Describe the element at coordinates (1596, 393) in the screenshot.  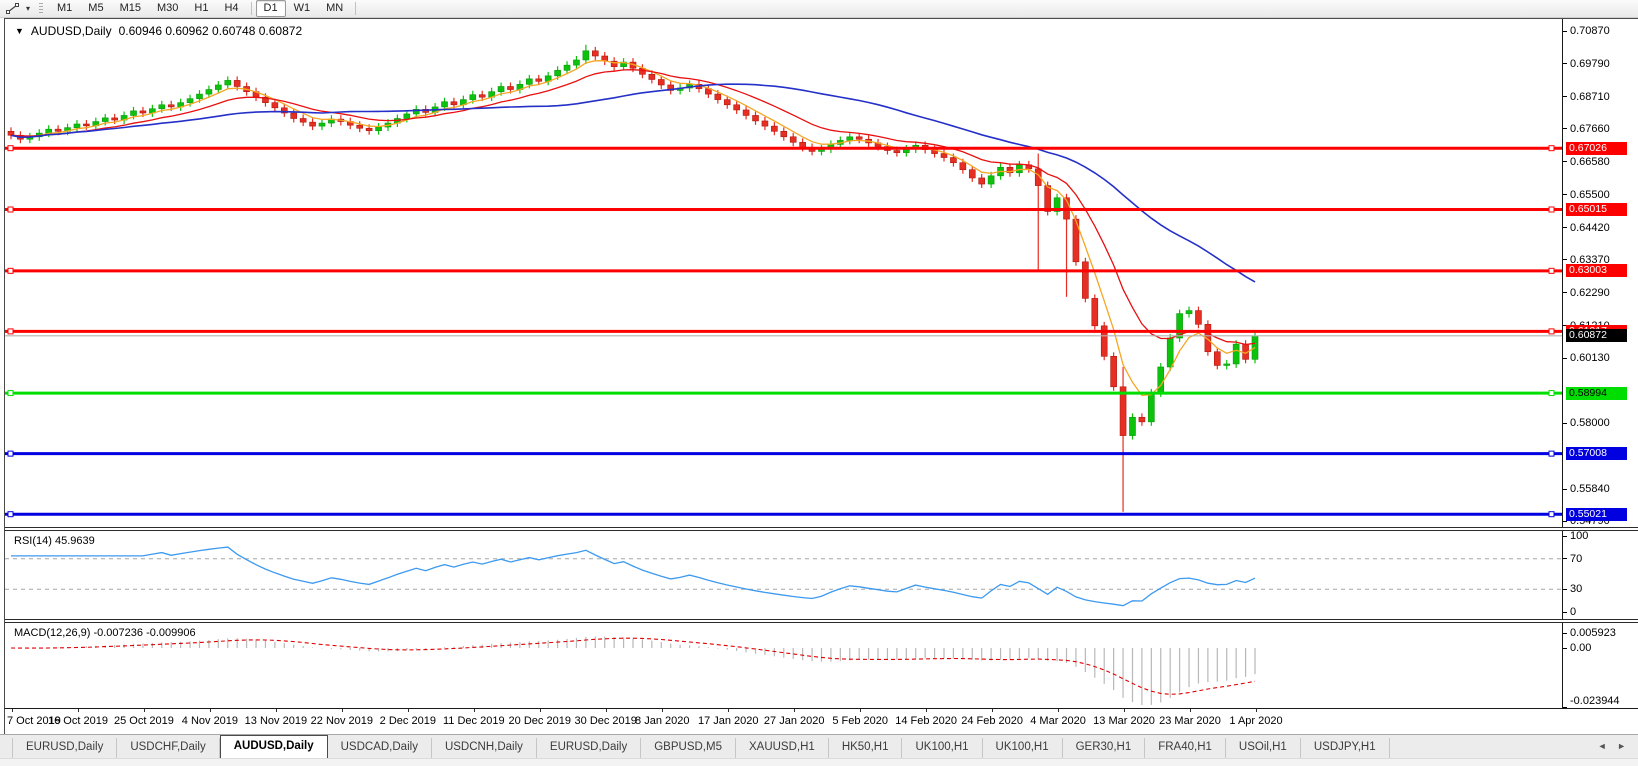
I see `price-level-label: 0.58994` at that location.